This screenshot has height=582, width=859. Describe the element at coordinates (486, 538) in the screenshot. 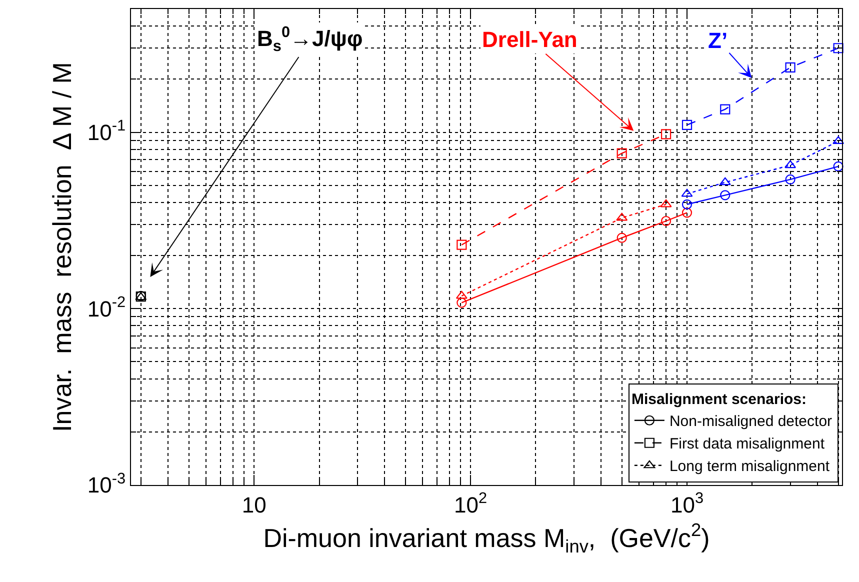

I see `x-axis-title: Di-muon invariant mass M$_{inv}$, (GeV/c$^{2}$)` at that location.